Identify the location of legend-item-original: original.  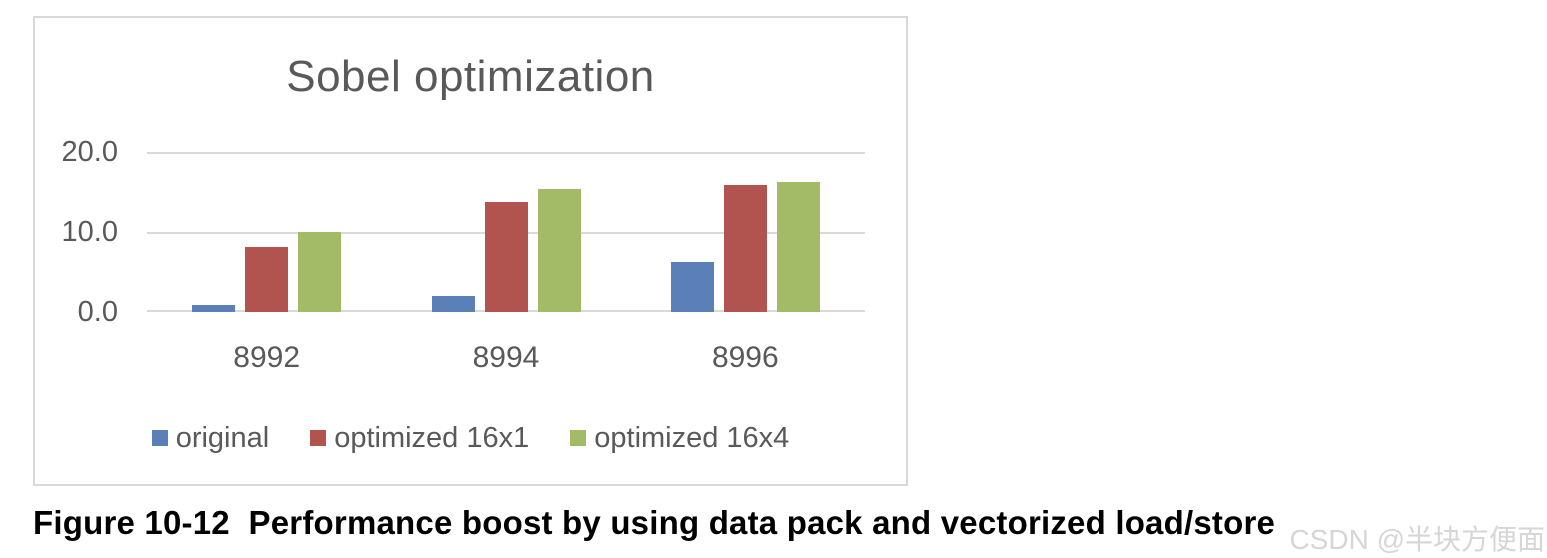
(210, 438).